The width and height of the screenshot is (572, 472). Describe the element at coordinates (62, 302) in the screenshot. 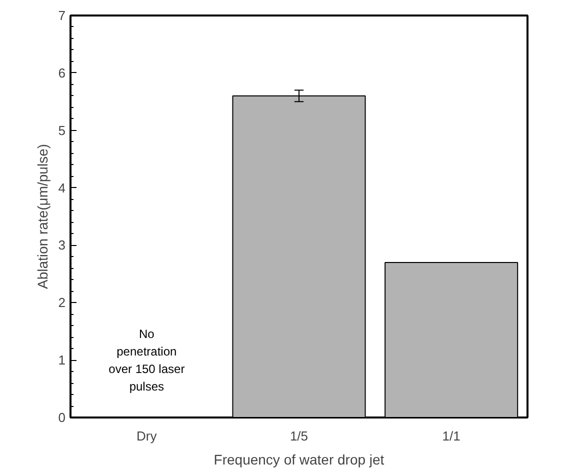

I see `y-tick-label: 2` at that location.